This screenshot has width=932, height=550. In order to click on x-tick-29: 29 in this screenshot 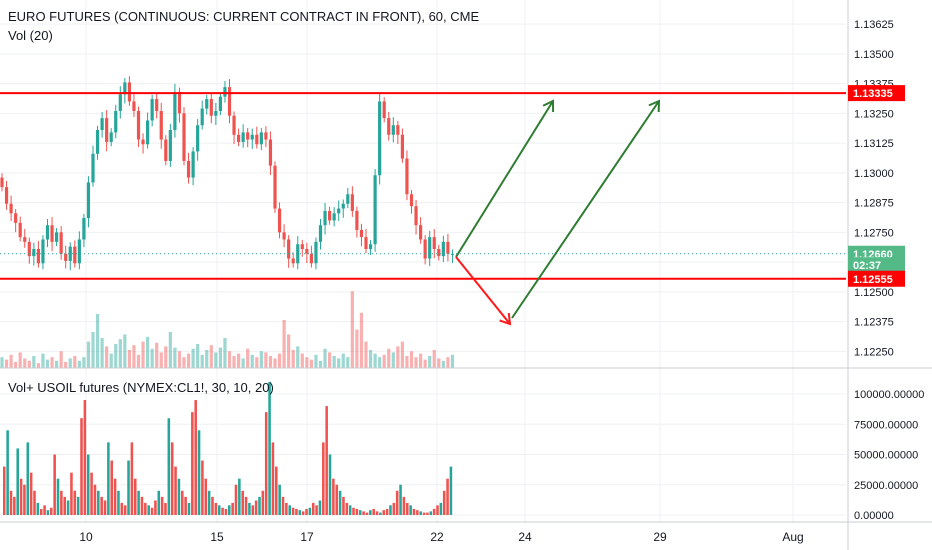, I will do `click(660, 537)`.